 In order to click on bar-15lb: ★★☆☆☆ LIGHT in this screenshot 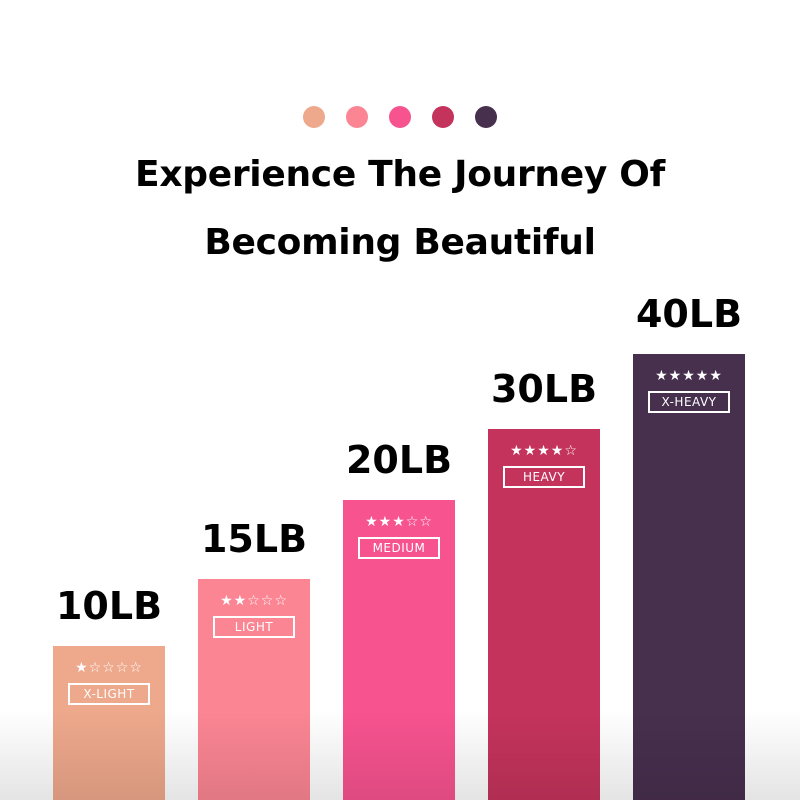, I will do `click(254, 689)`.